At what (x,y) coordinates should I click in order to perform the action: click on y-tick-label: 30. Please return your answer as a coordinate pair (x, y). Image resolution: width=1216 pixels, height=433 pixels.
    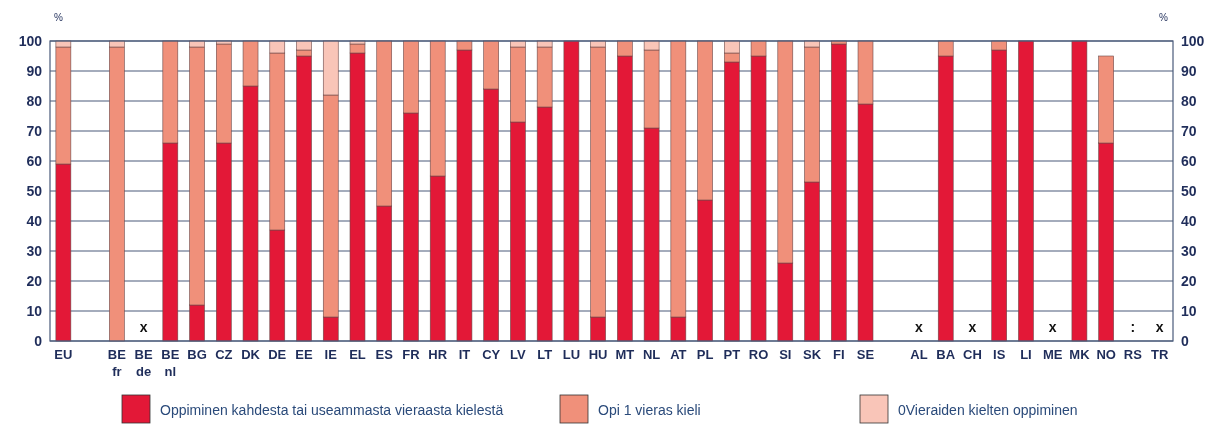
    Looking at the image, I should click on (34, 250).